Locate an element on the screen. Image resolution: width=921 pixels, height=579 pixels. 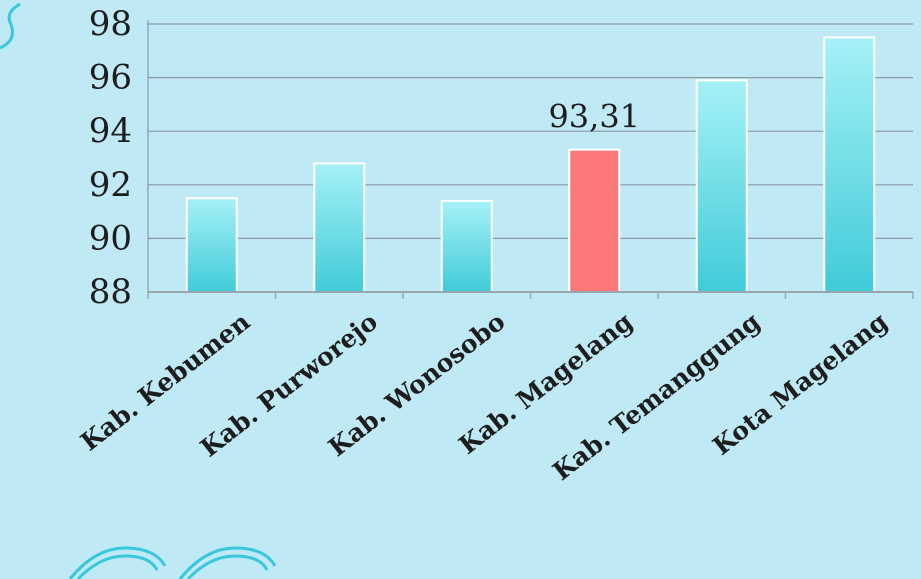
y-tick-label: 90 is located at coordinates (110, 238).